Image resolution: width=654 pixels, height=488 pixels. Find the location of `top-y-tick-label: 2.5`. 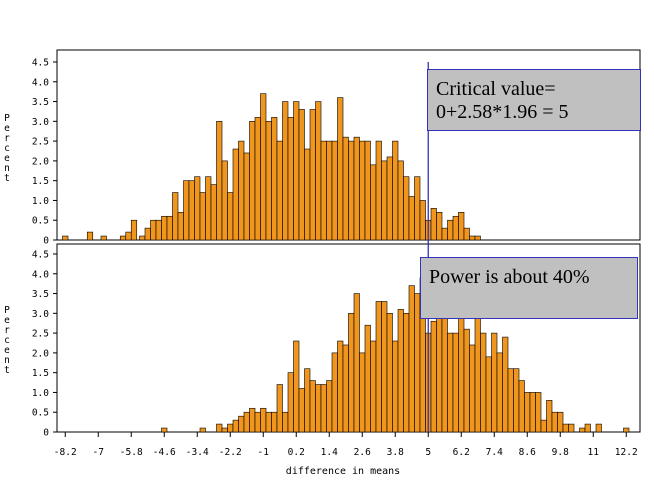

top-y-tick-label: 2.5 is located at coordinates (40, 142).